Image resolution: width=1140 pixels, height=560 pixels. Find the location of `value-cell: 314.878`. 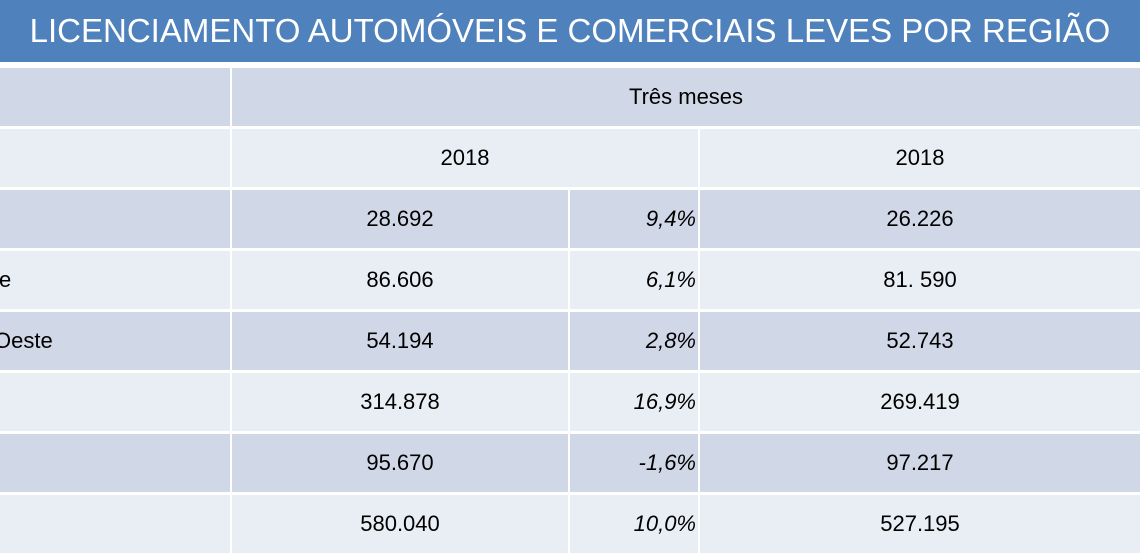

value-cell: 314.878 is located at coordinates (400, 402).